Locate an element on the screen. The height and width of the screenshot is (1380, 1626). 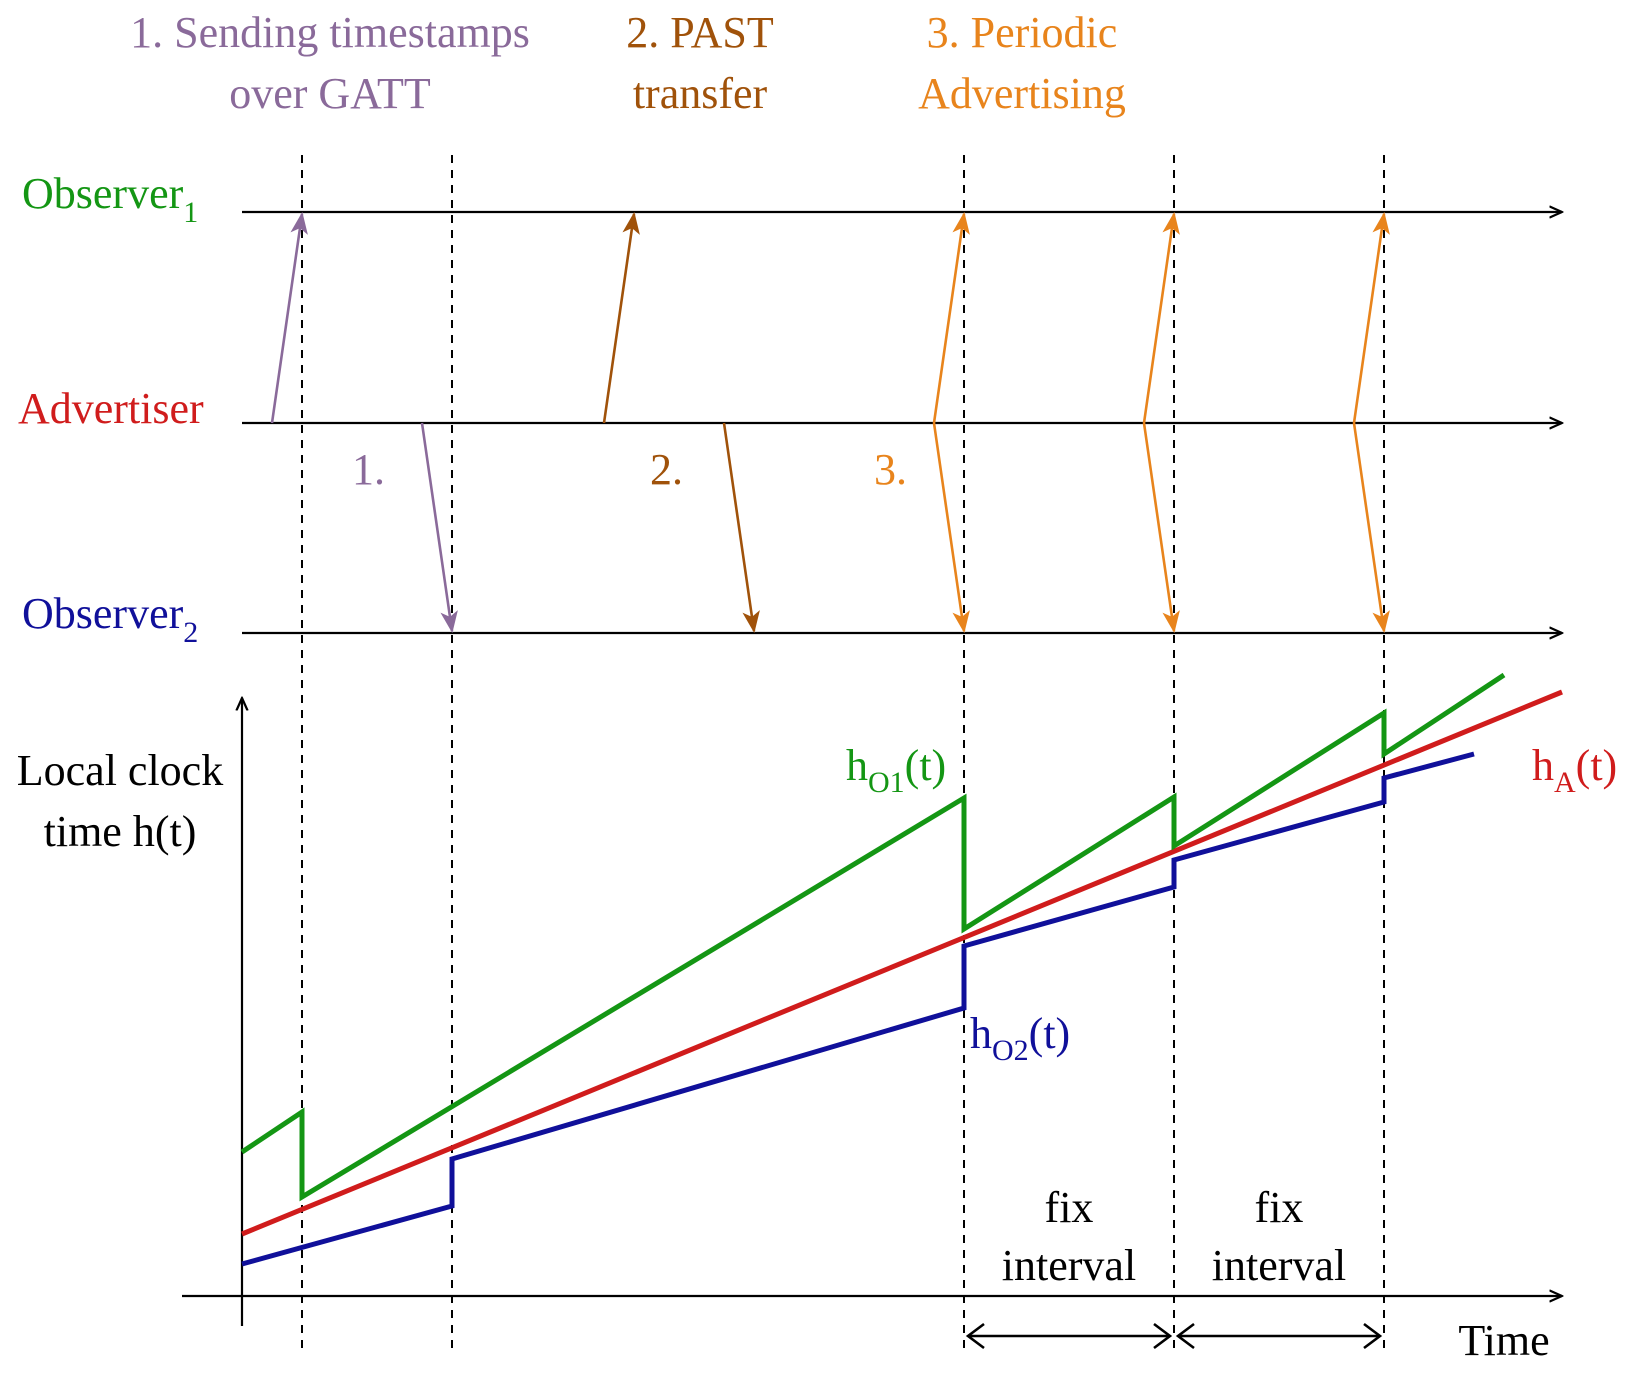
phase-2-title-line1: 2. PAST is located at coordinates (700, 32).